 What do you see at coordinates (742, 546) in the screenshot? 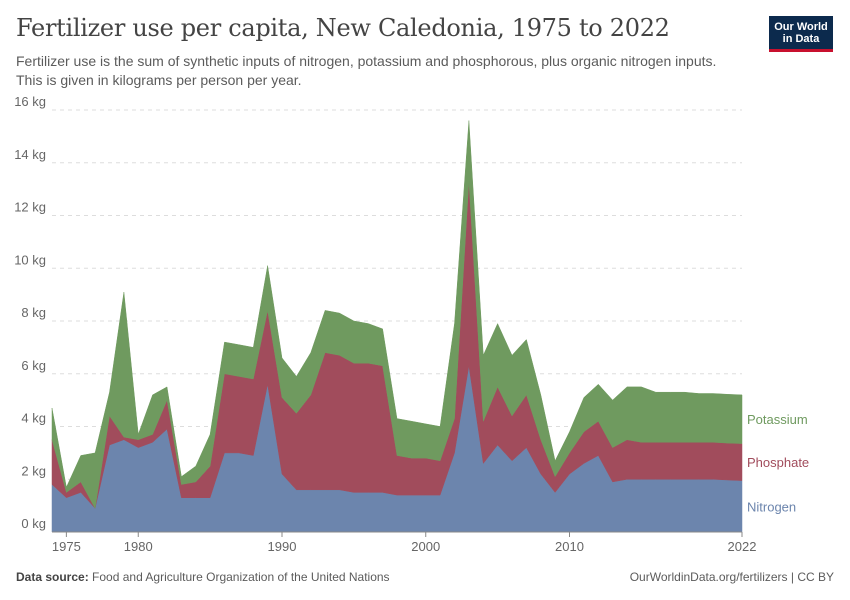
I see `x-tick-label: 2022` at bounding box center [742, 546].